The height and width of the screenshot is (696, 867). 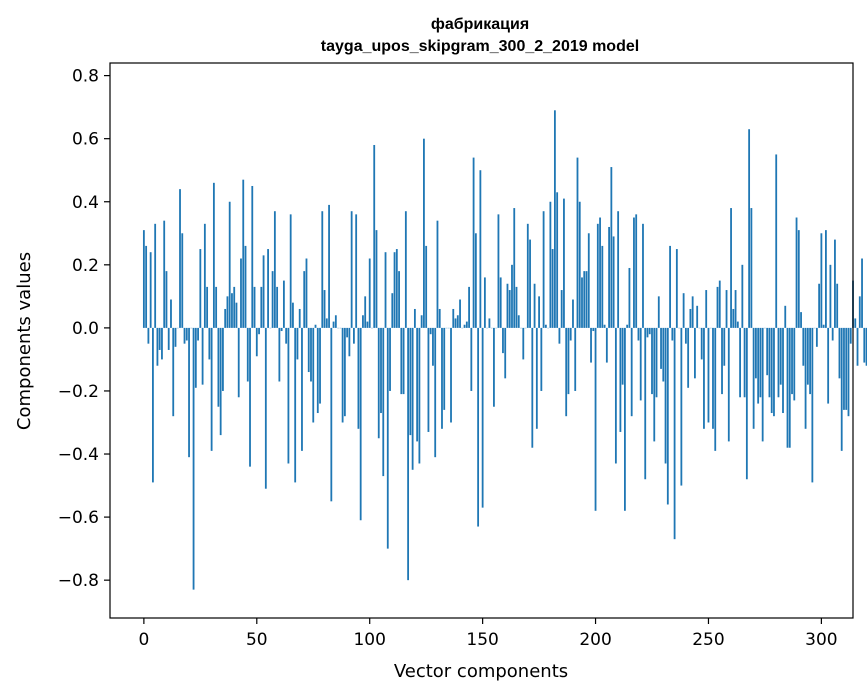 I want to click on y-tick-label: 0.4, so click(x=85, y=203).